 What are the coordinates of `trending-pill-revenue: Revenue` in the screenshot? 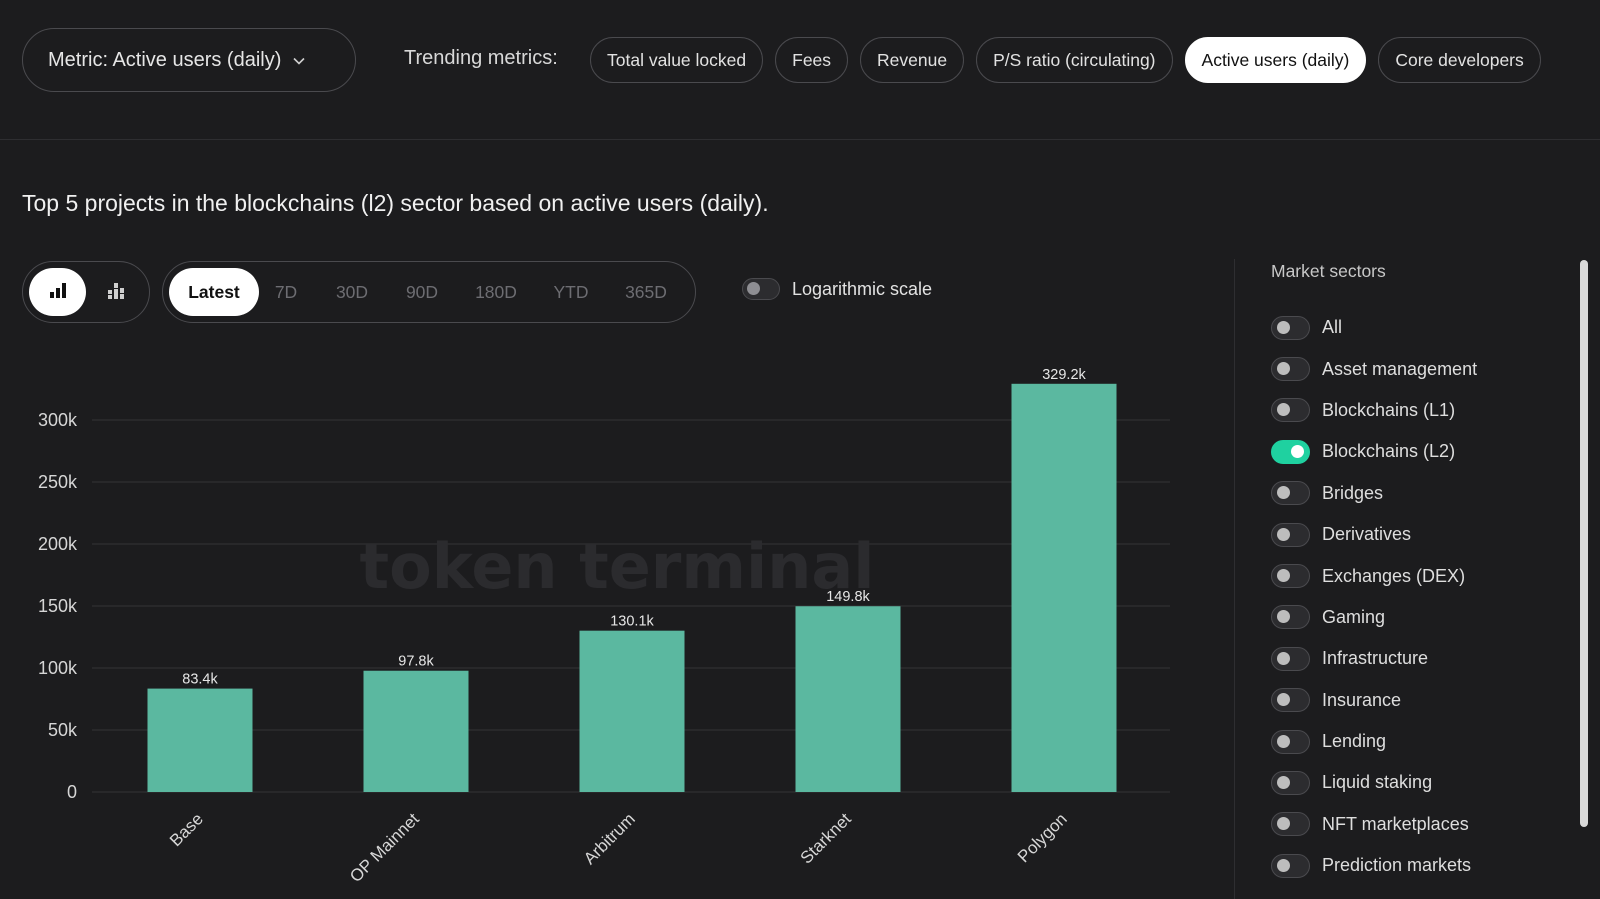 It's located at (912, 60).